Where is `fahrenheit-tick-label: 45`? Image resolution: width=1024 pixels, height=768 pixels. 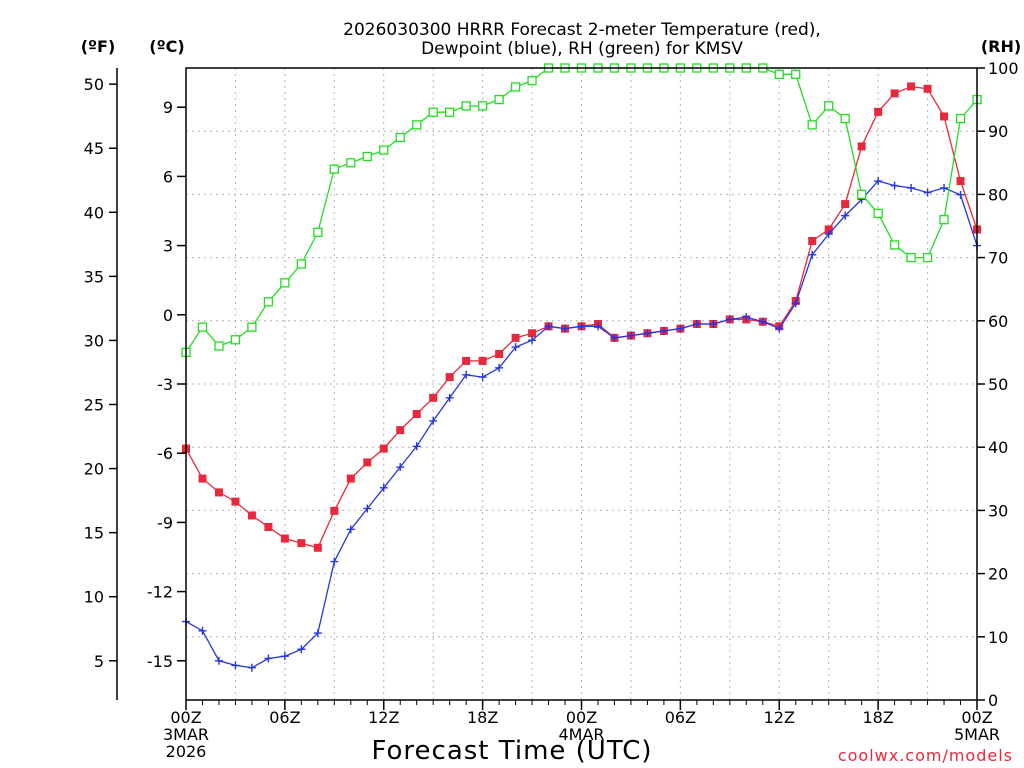 fahrenheit-tick-label: 45 is located at coordinates (94, 148).